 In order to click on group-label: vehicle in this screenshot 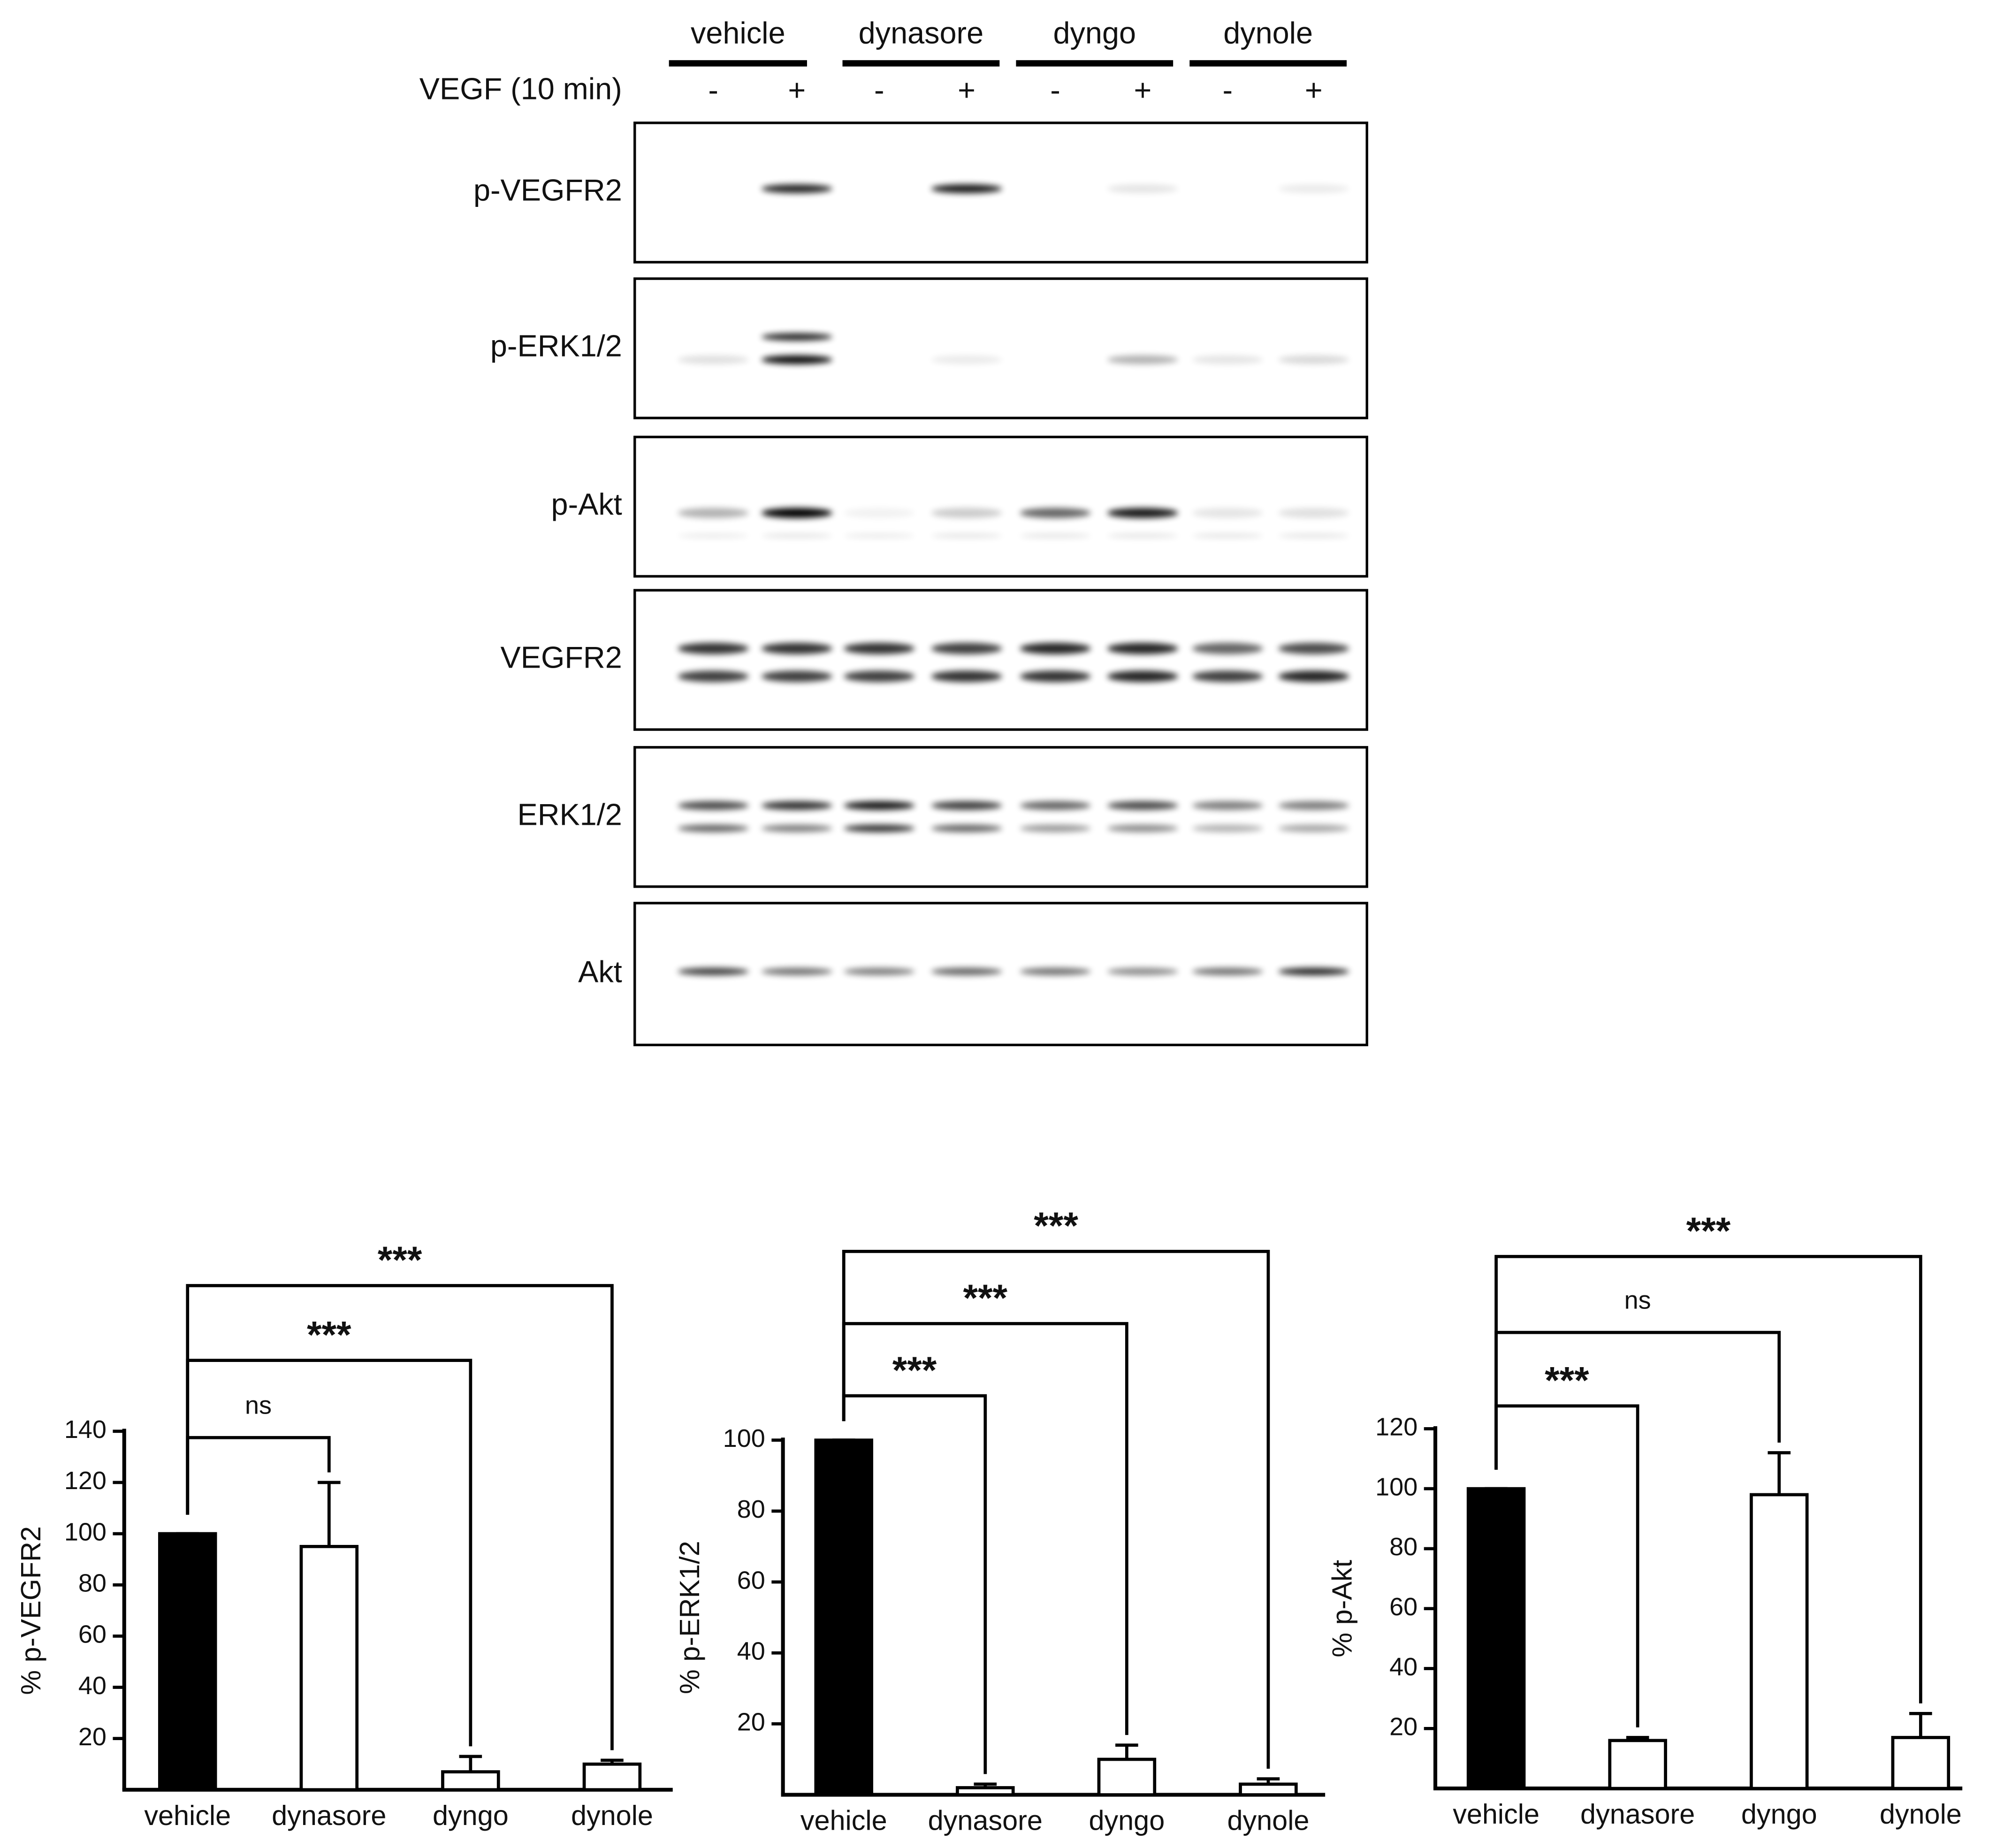, I will do `click(738, 33)`.